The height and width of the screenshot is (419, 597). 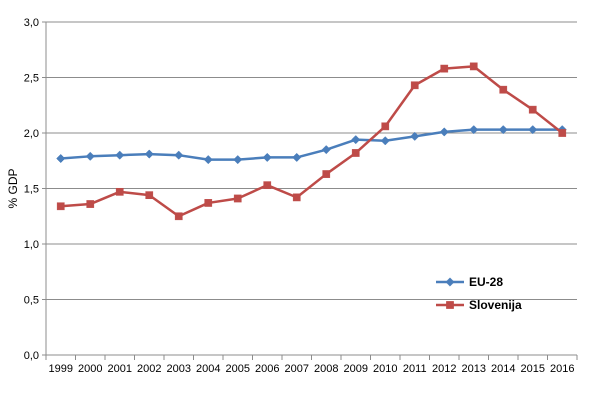 I want to click on legend-label-eu-28: EU-28, so click(x=486, y=282).